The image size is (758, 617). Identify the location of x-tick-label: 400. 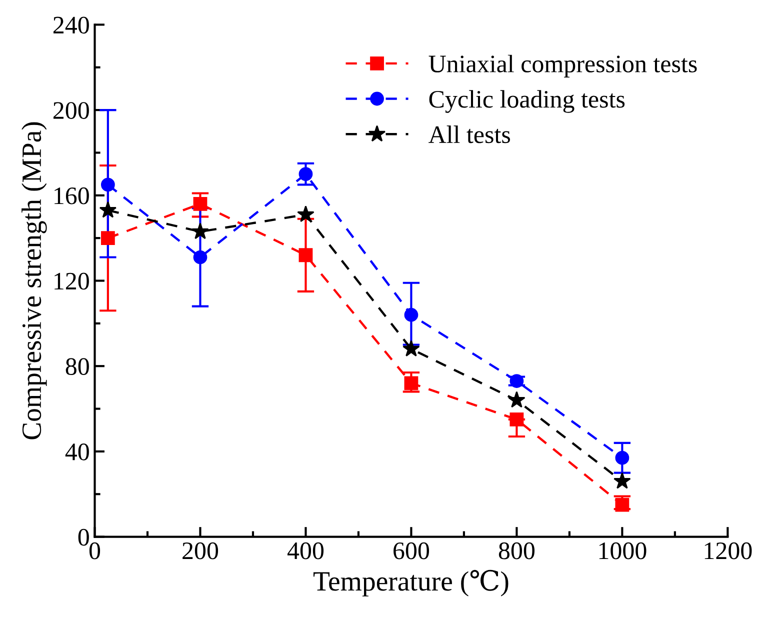
(305, 551).